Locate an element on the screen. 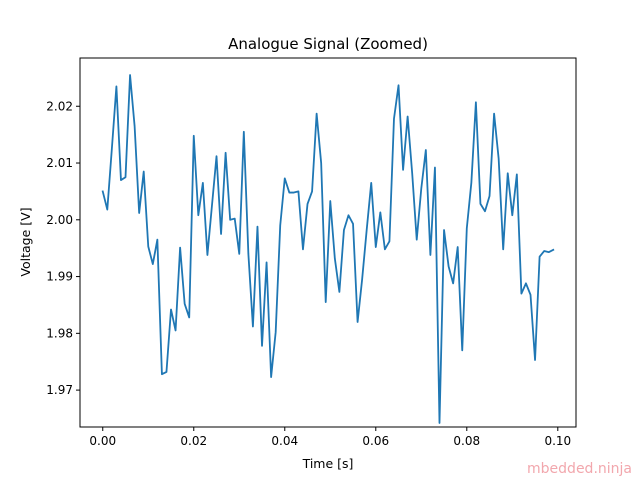 This screenshot has width=640, height=480. y-tick-label: 2.01 is located at coordinates (59, 163).